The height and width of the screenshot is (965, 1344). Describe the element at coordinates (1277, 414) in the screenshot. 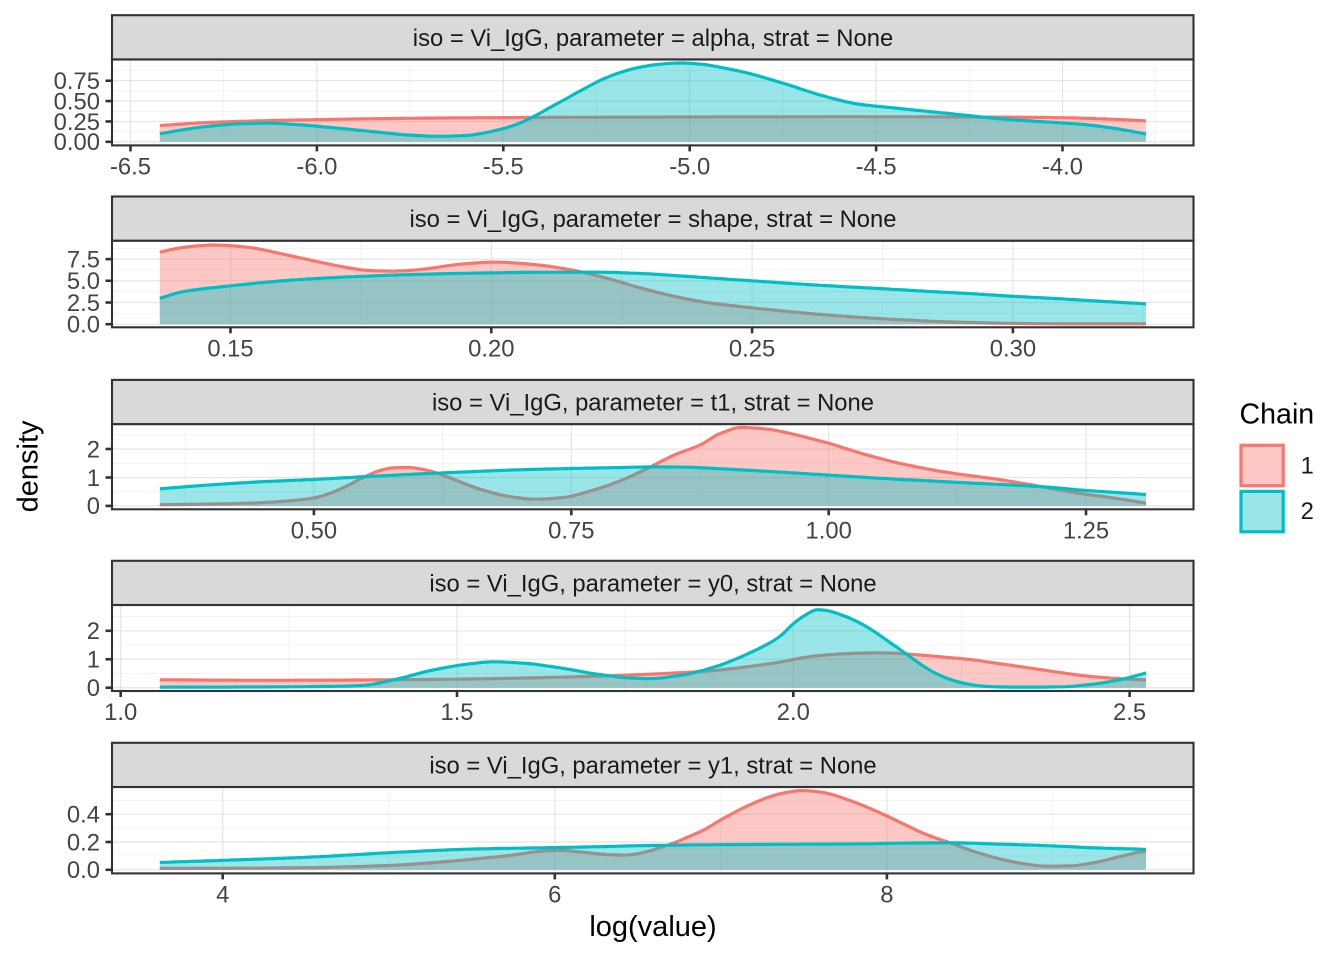

I see `svg-text: Chain` at that location.